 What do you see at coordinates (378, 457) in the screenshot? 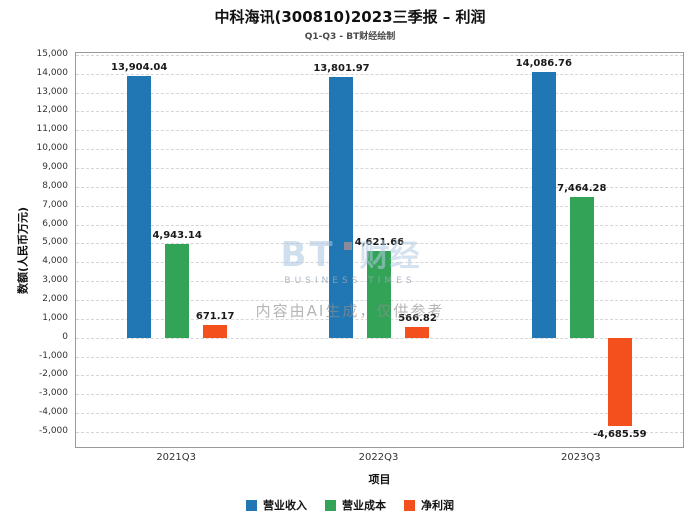
I see `x-tick-label: 2022Q3` at bounding box center [378, 457].